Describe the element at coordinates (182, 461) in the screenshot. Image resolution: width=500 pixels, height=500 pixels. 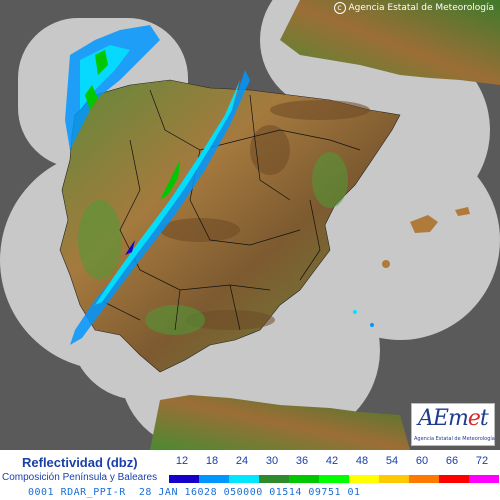
I see `legend-tick-label: 12` at that location.